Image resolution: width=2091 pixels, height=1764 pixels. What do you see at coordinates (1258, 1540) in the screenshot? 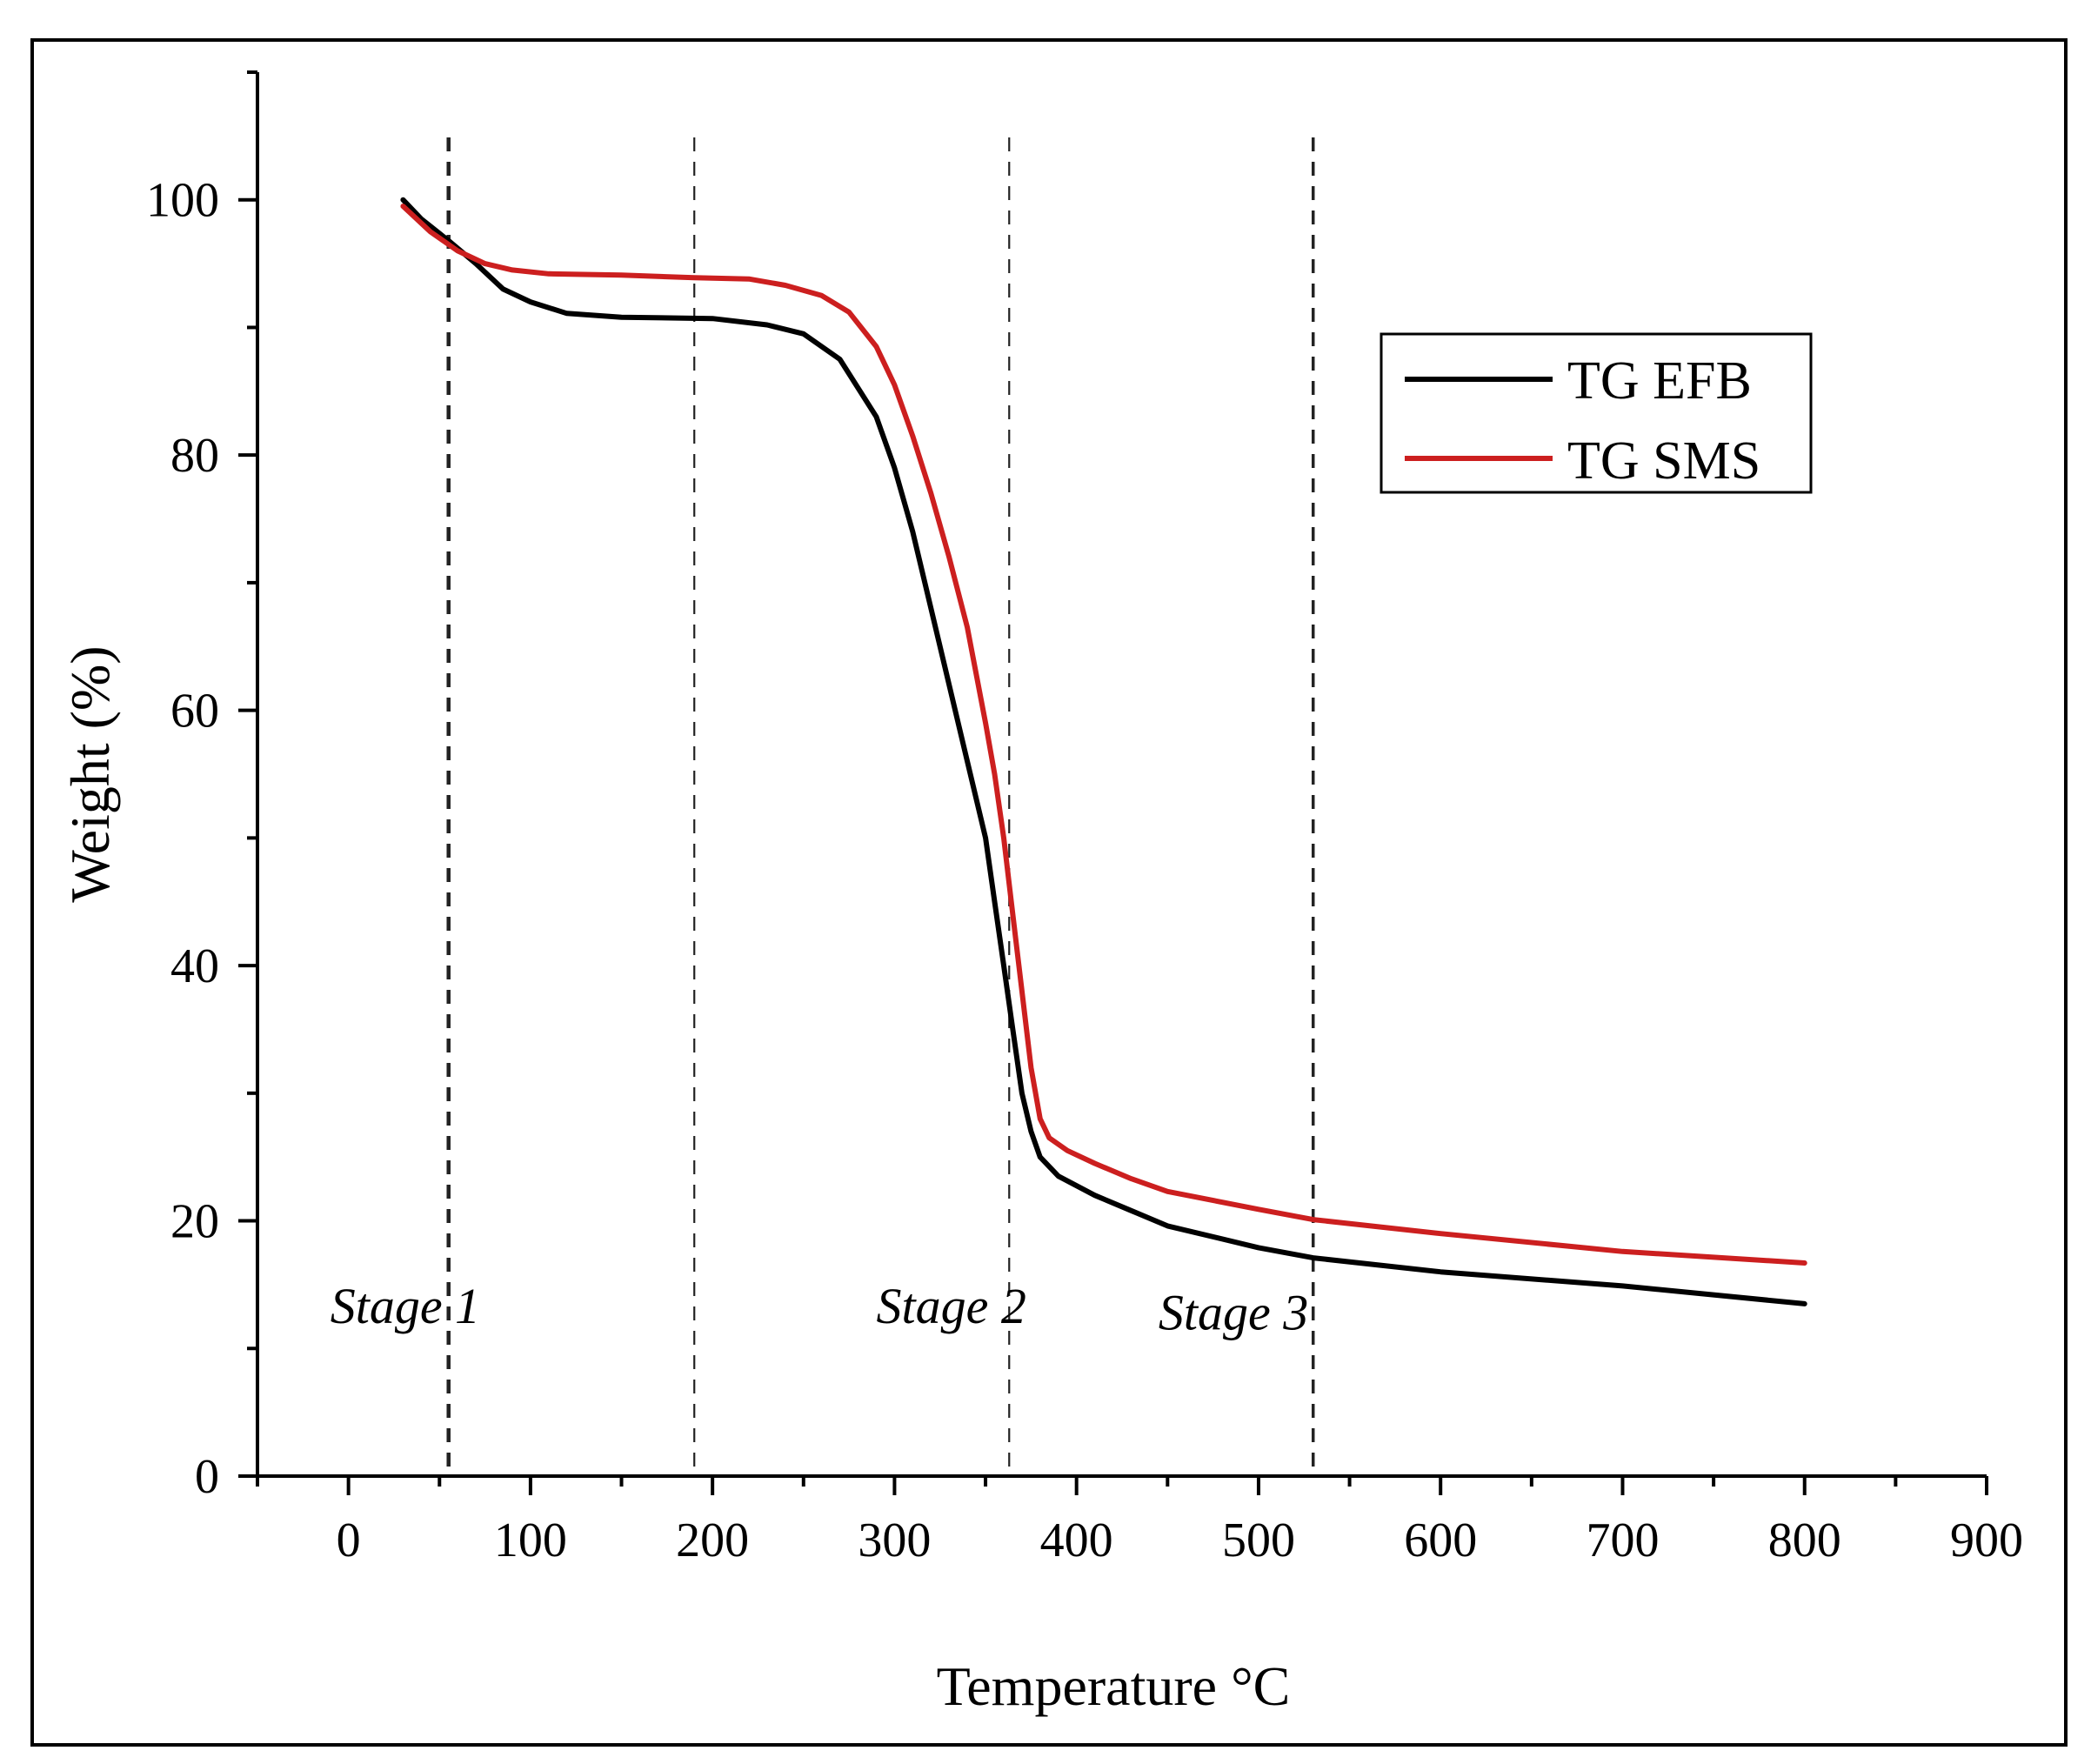
I see `x-tick-label: 500` at bounding box center [1258, 1540].